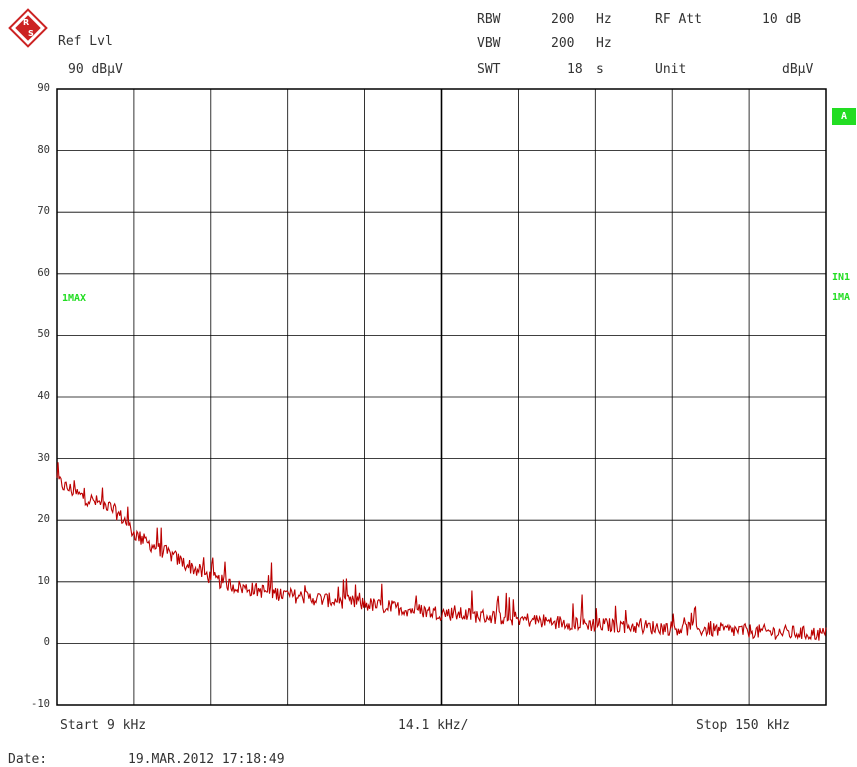 Image resolution: width=857 pixels, height=767 pixels. I want to click on swt-unit: s, so click(600, 69).